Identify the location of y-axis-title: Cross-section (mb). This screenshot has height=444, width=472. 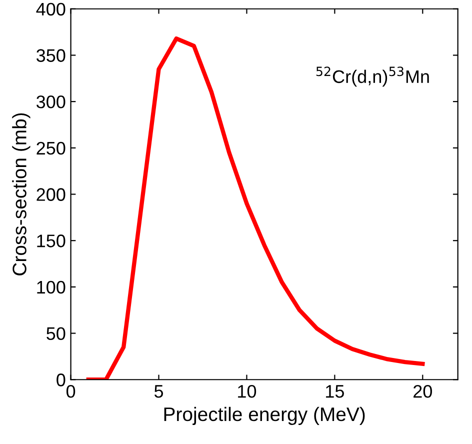
(21, 194).